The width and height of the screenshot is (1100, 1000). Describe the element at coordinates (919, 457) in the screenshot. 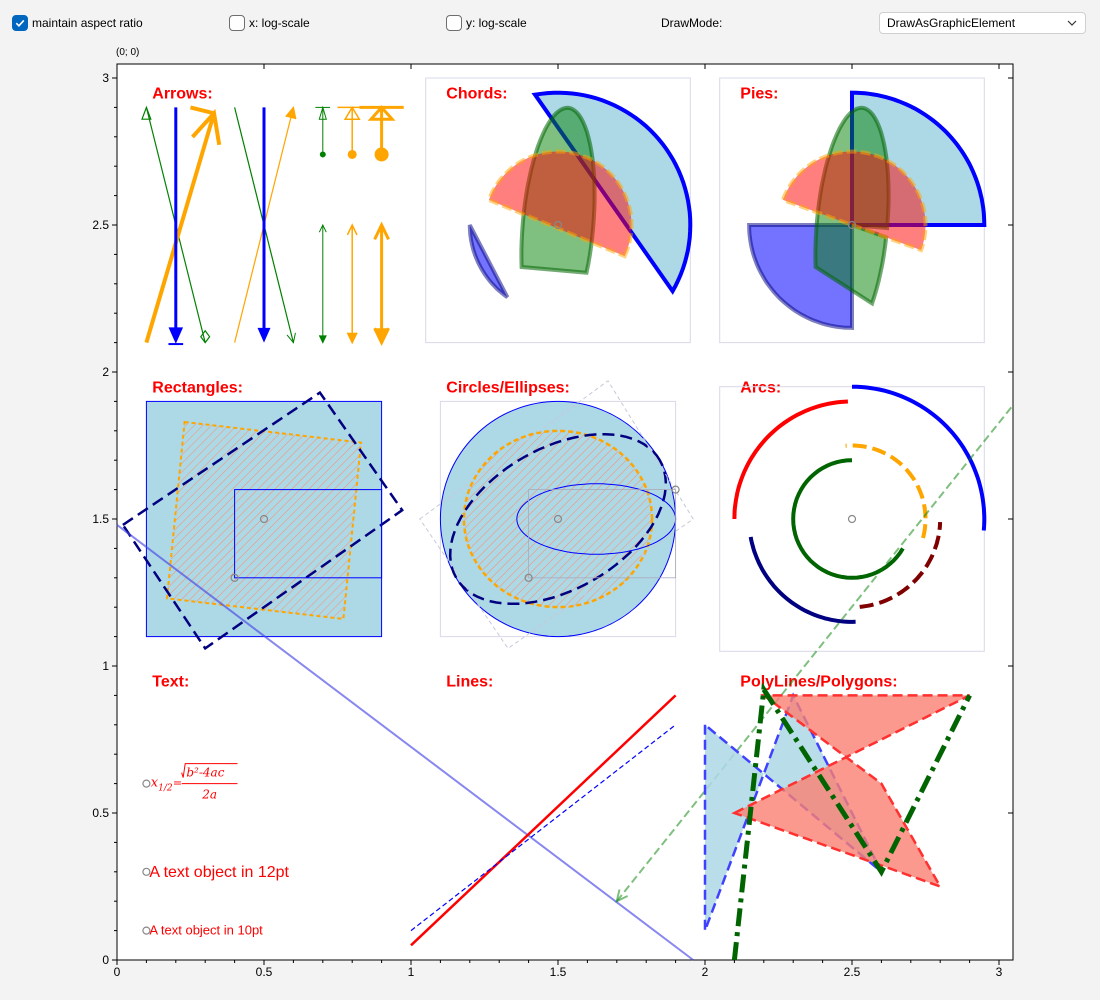

I see `arc-blue` at that location.